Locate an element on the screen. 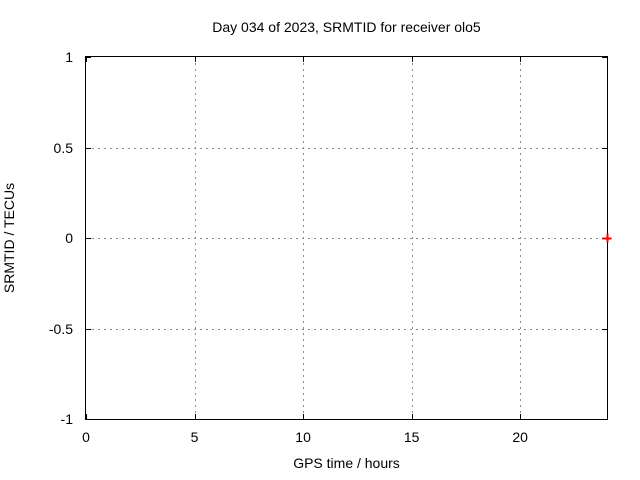  data-point-marker is located at coordinates (607, 238).